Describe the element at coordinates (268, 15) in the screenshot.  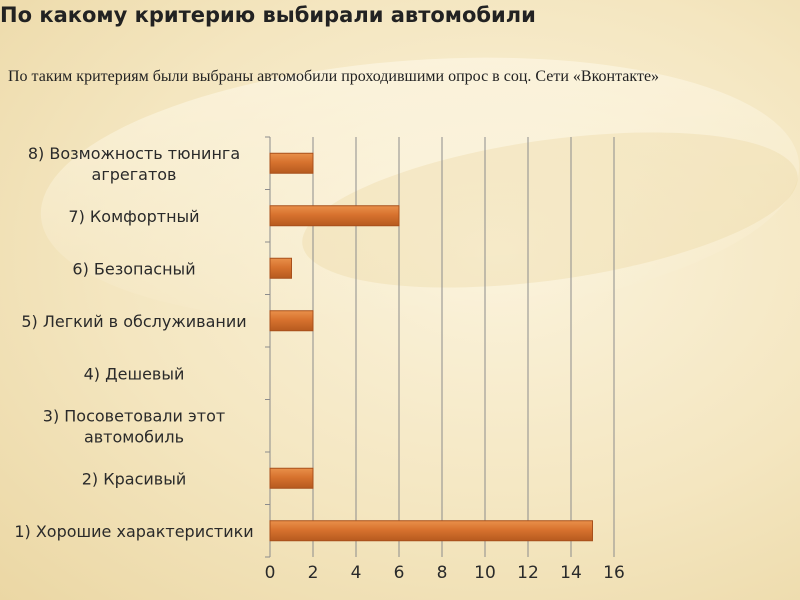
I see `slide-title: По какому критерию выбирали автомобили` at that location.